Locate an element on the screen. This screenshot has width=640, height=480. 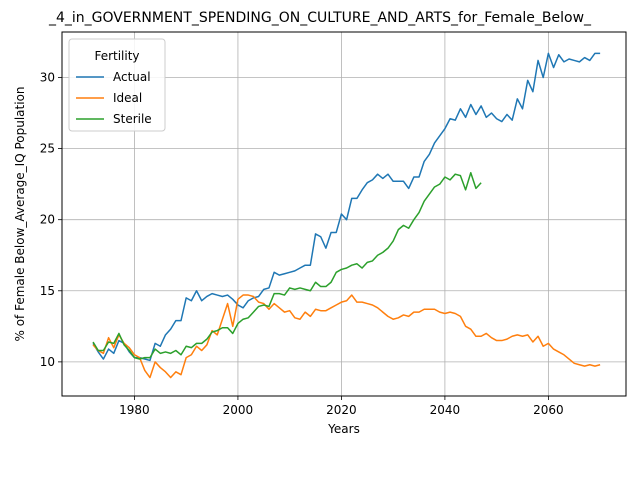
legend-title: Fertility is located at coordinates (116, 56).